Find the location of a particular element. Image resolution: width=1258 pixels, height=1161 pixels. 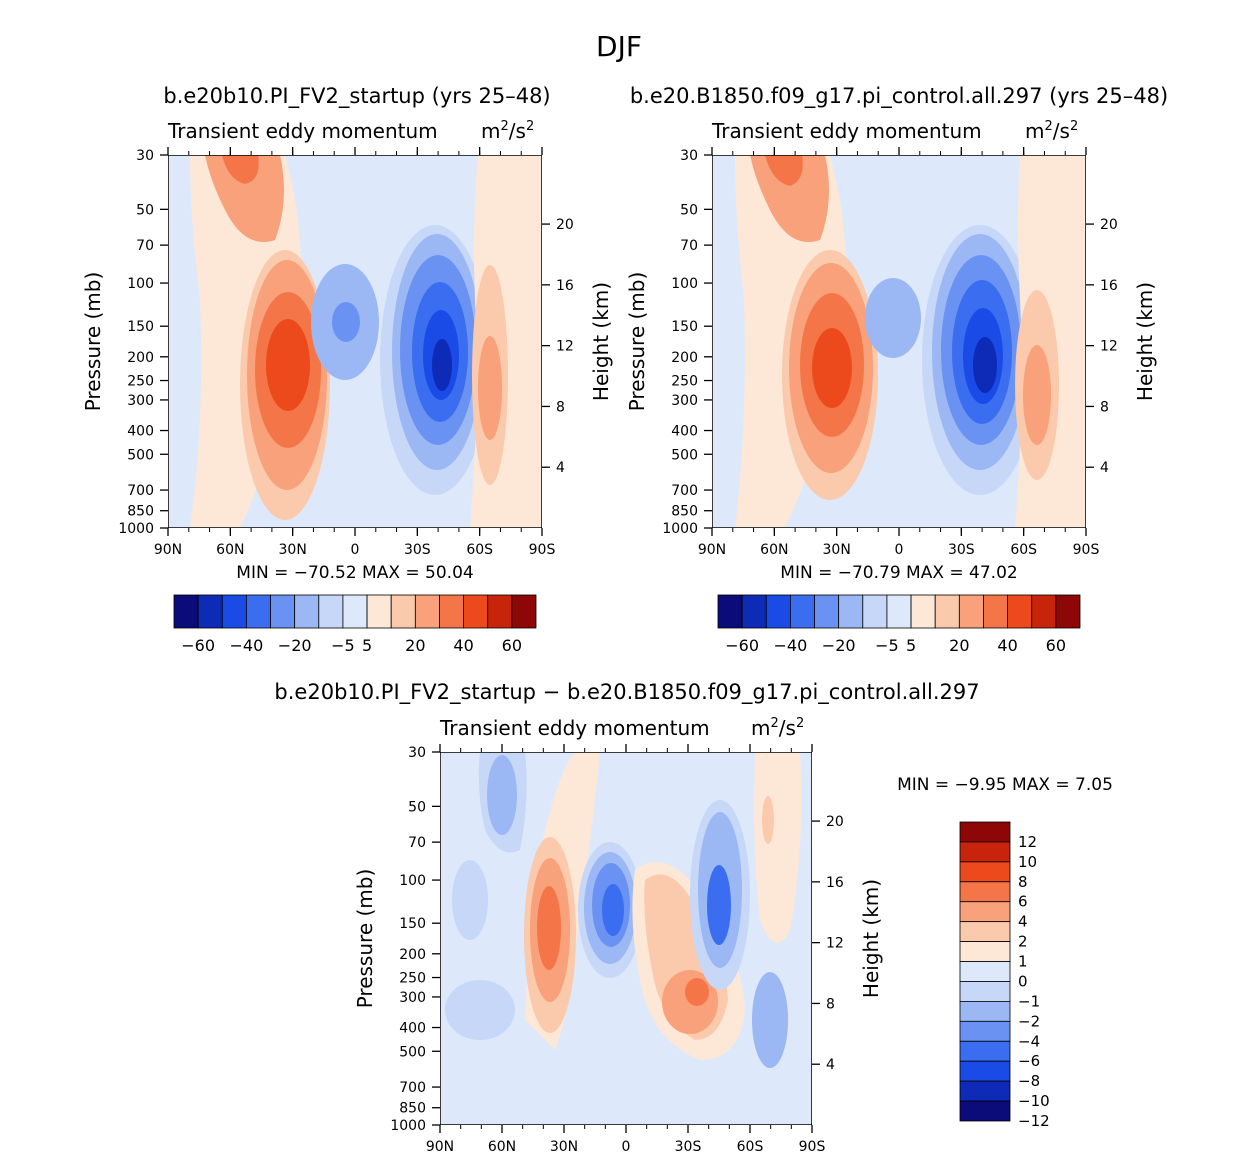

lat-tick-label: 60N is located at coordinates (230, 550).